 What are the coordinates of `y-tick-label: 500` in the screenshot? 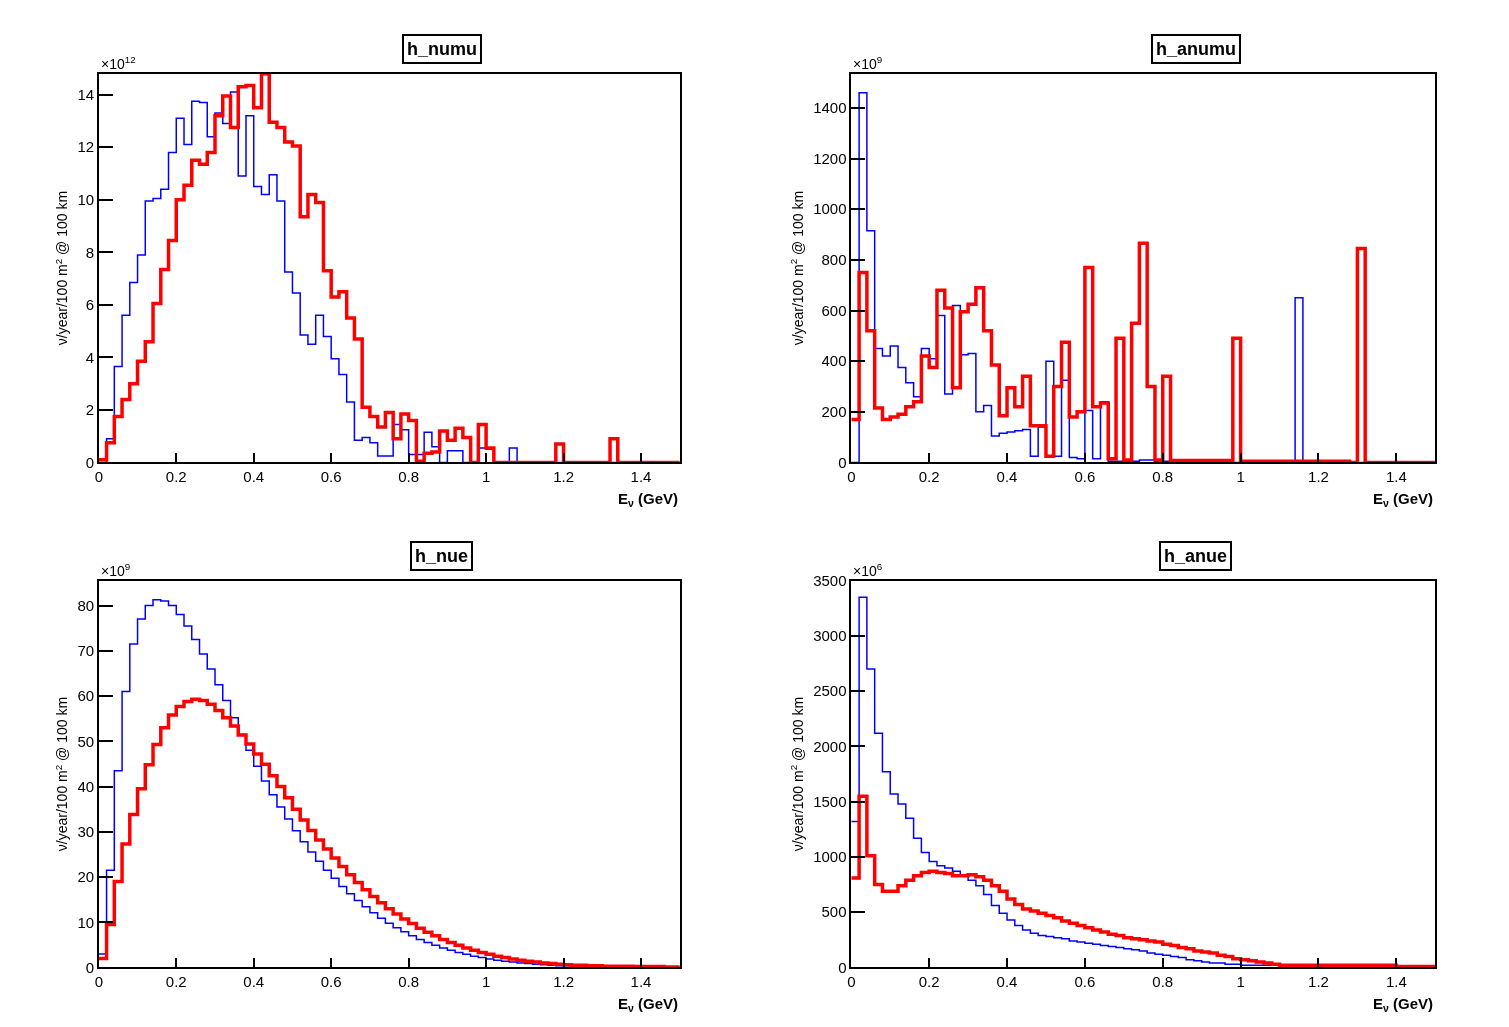 It's located at (834, 912).